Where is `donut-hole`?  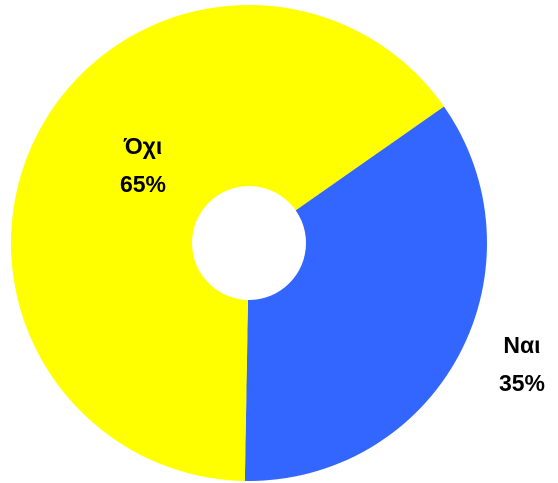
donut-hole is located at coordinates (249, 243).